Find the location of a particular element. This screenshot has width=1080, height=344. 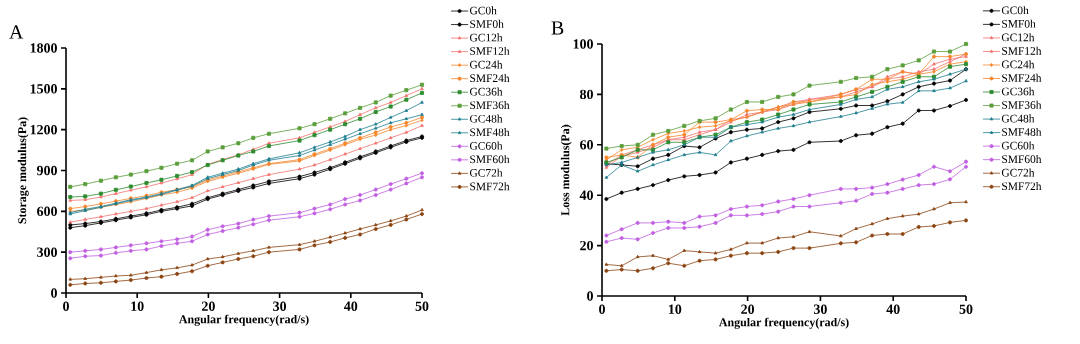

y-tick-label: 900 is located at coordinates (46, 170).